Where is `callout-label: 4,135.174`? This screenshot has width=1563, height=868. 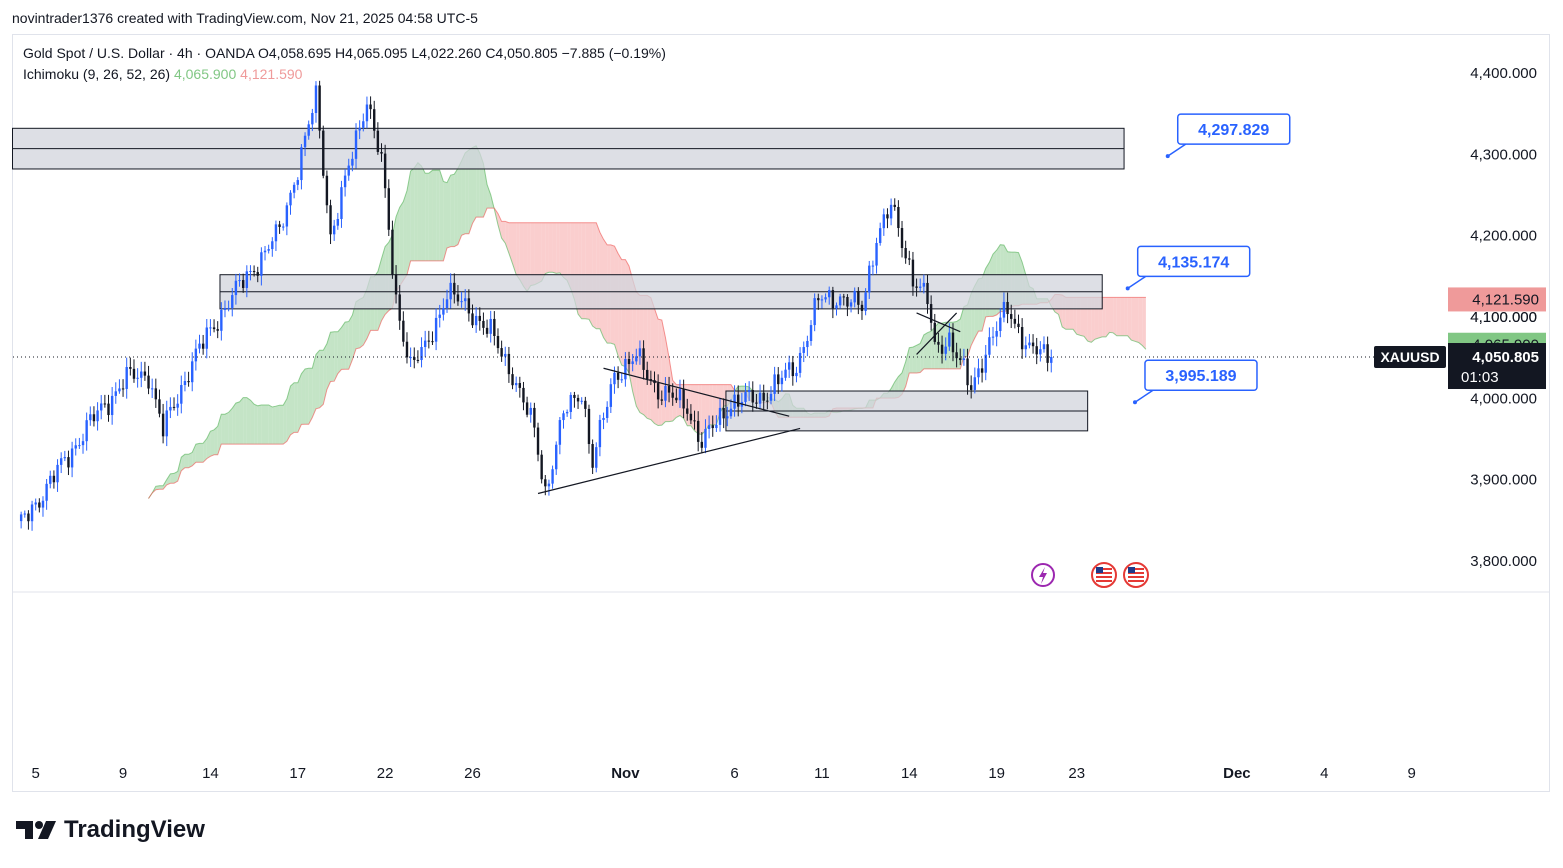
callout-label: 4,135.174 is located at coordinates (1193, 262).